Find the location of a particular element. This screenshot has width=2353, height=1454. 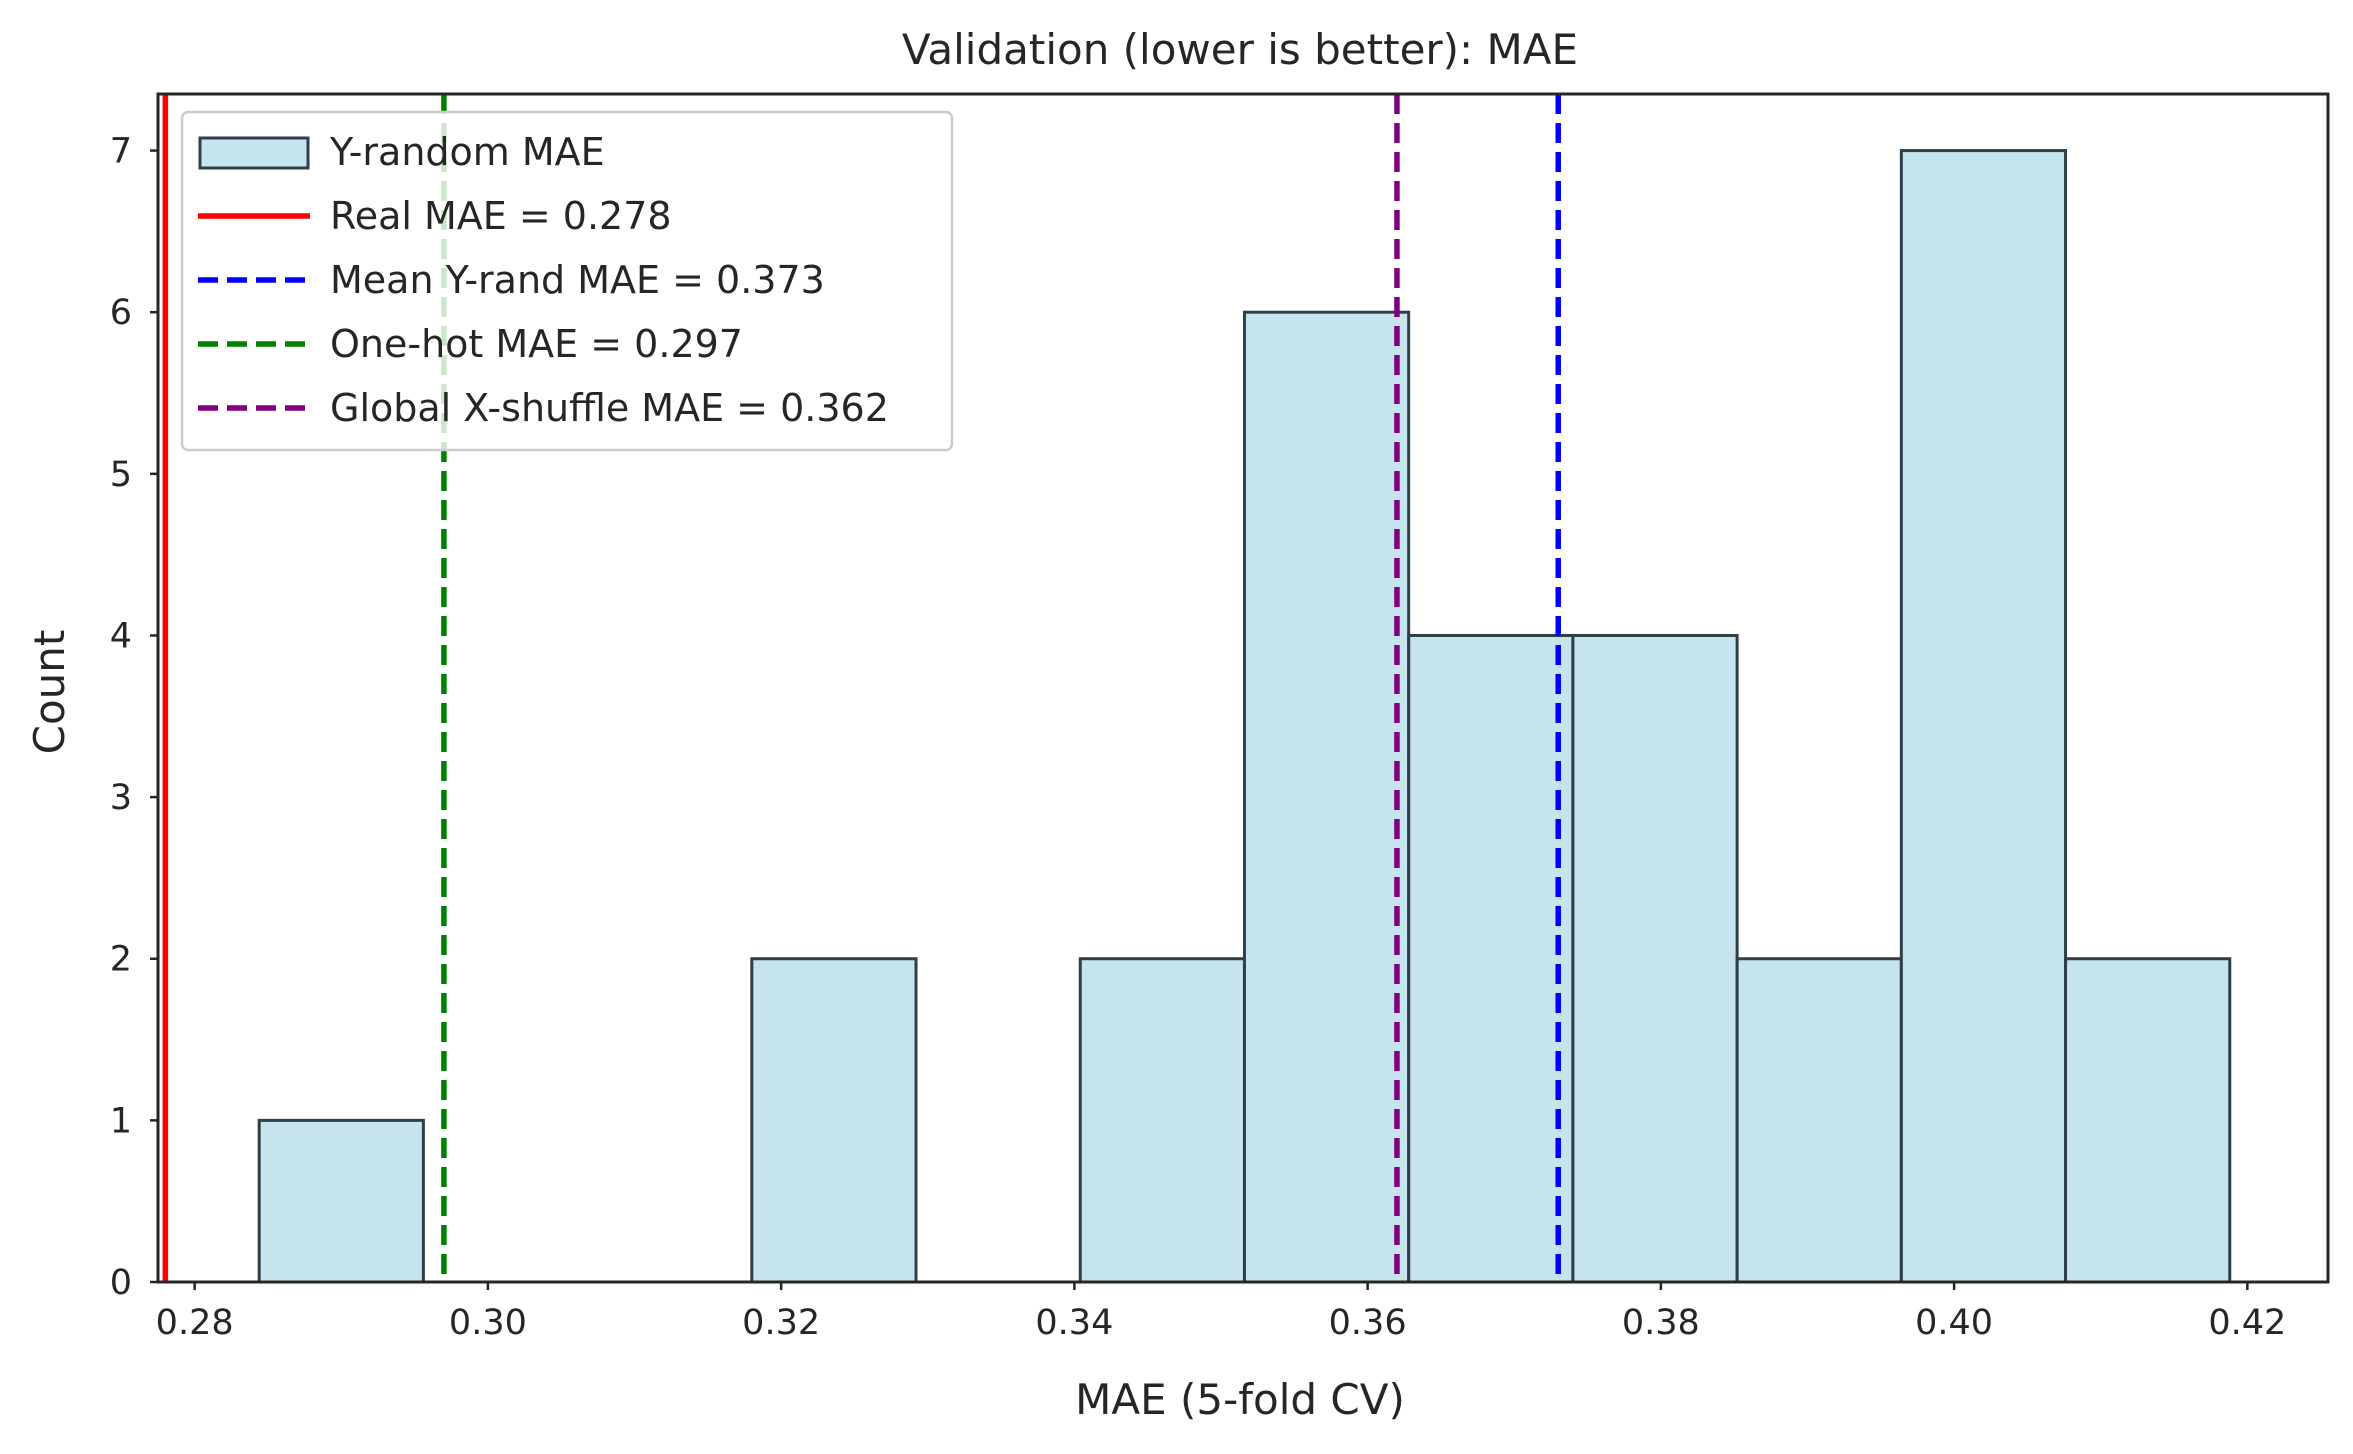

x-tick-label: 0.36 is located at coordinates (1368, 1323).